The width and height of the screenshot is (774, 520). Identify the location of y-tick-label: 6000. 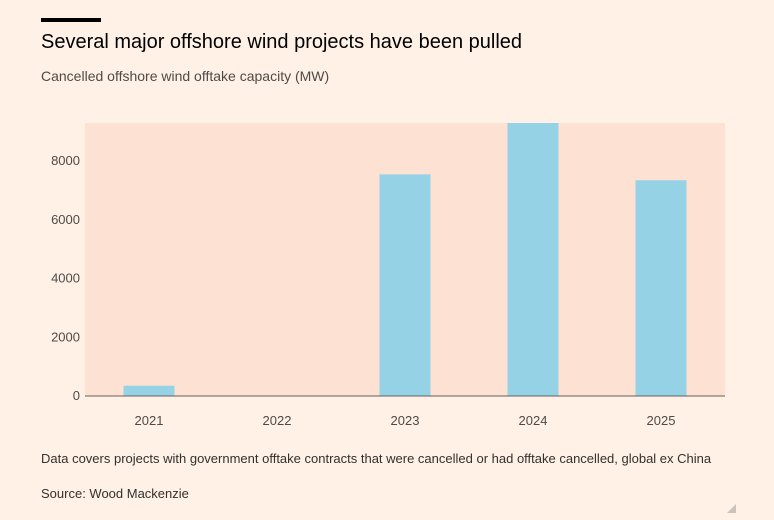
(65, 219).